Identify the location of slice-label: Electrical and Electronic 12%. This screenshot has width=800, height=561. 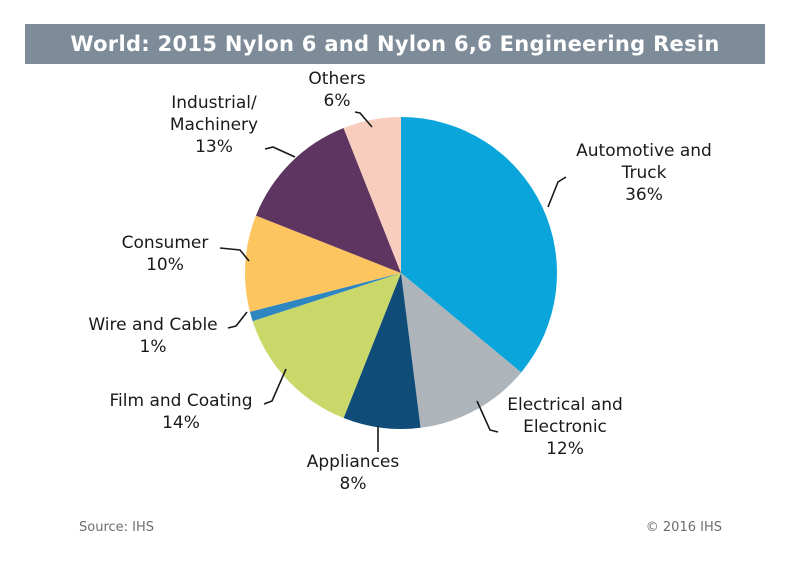
(565, 427).